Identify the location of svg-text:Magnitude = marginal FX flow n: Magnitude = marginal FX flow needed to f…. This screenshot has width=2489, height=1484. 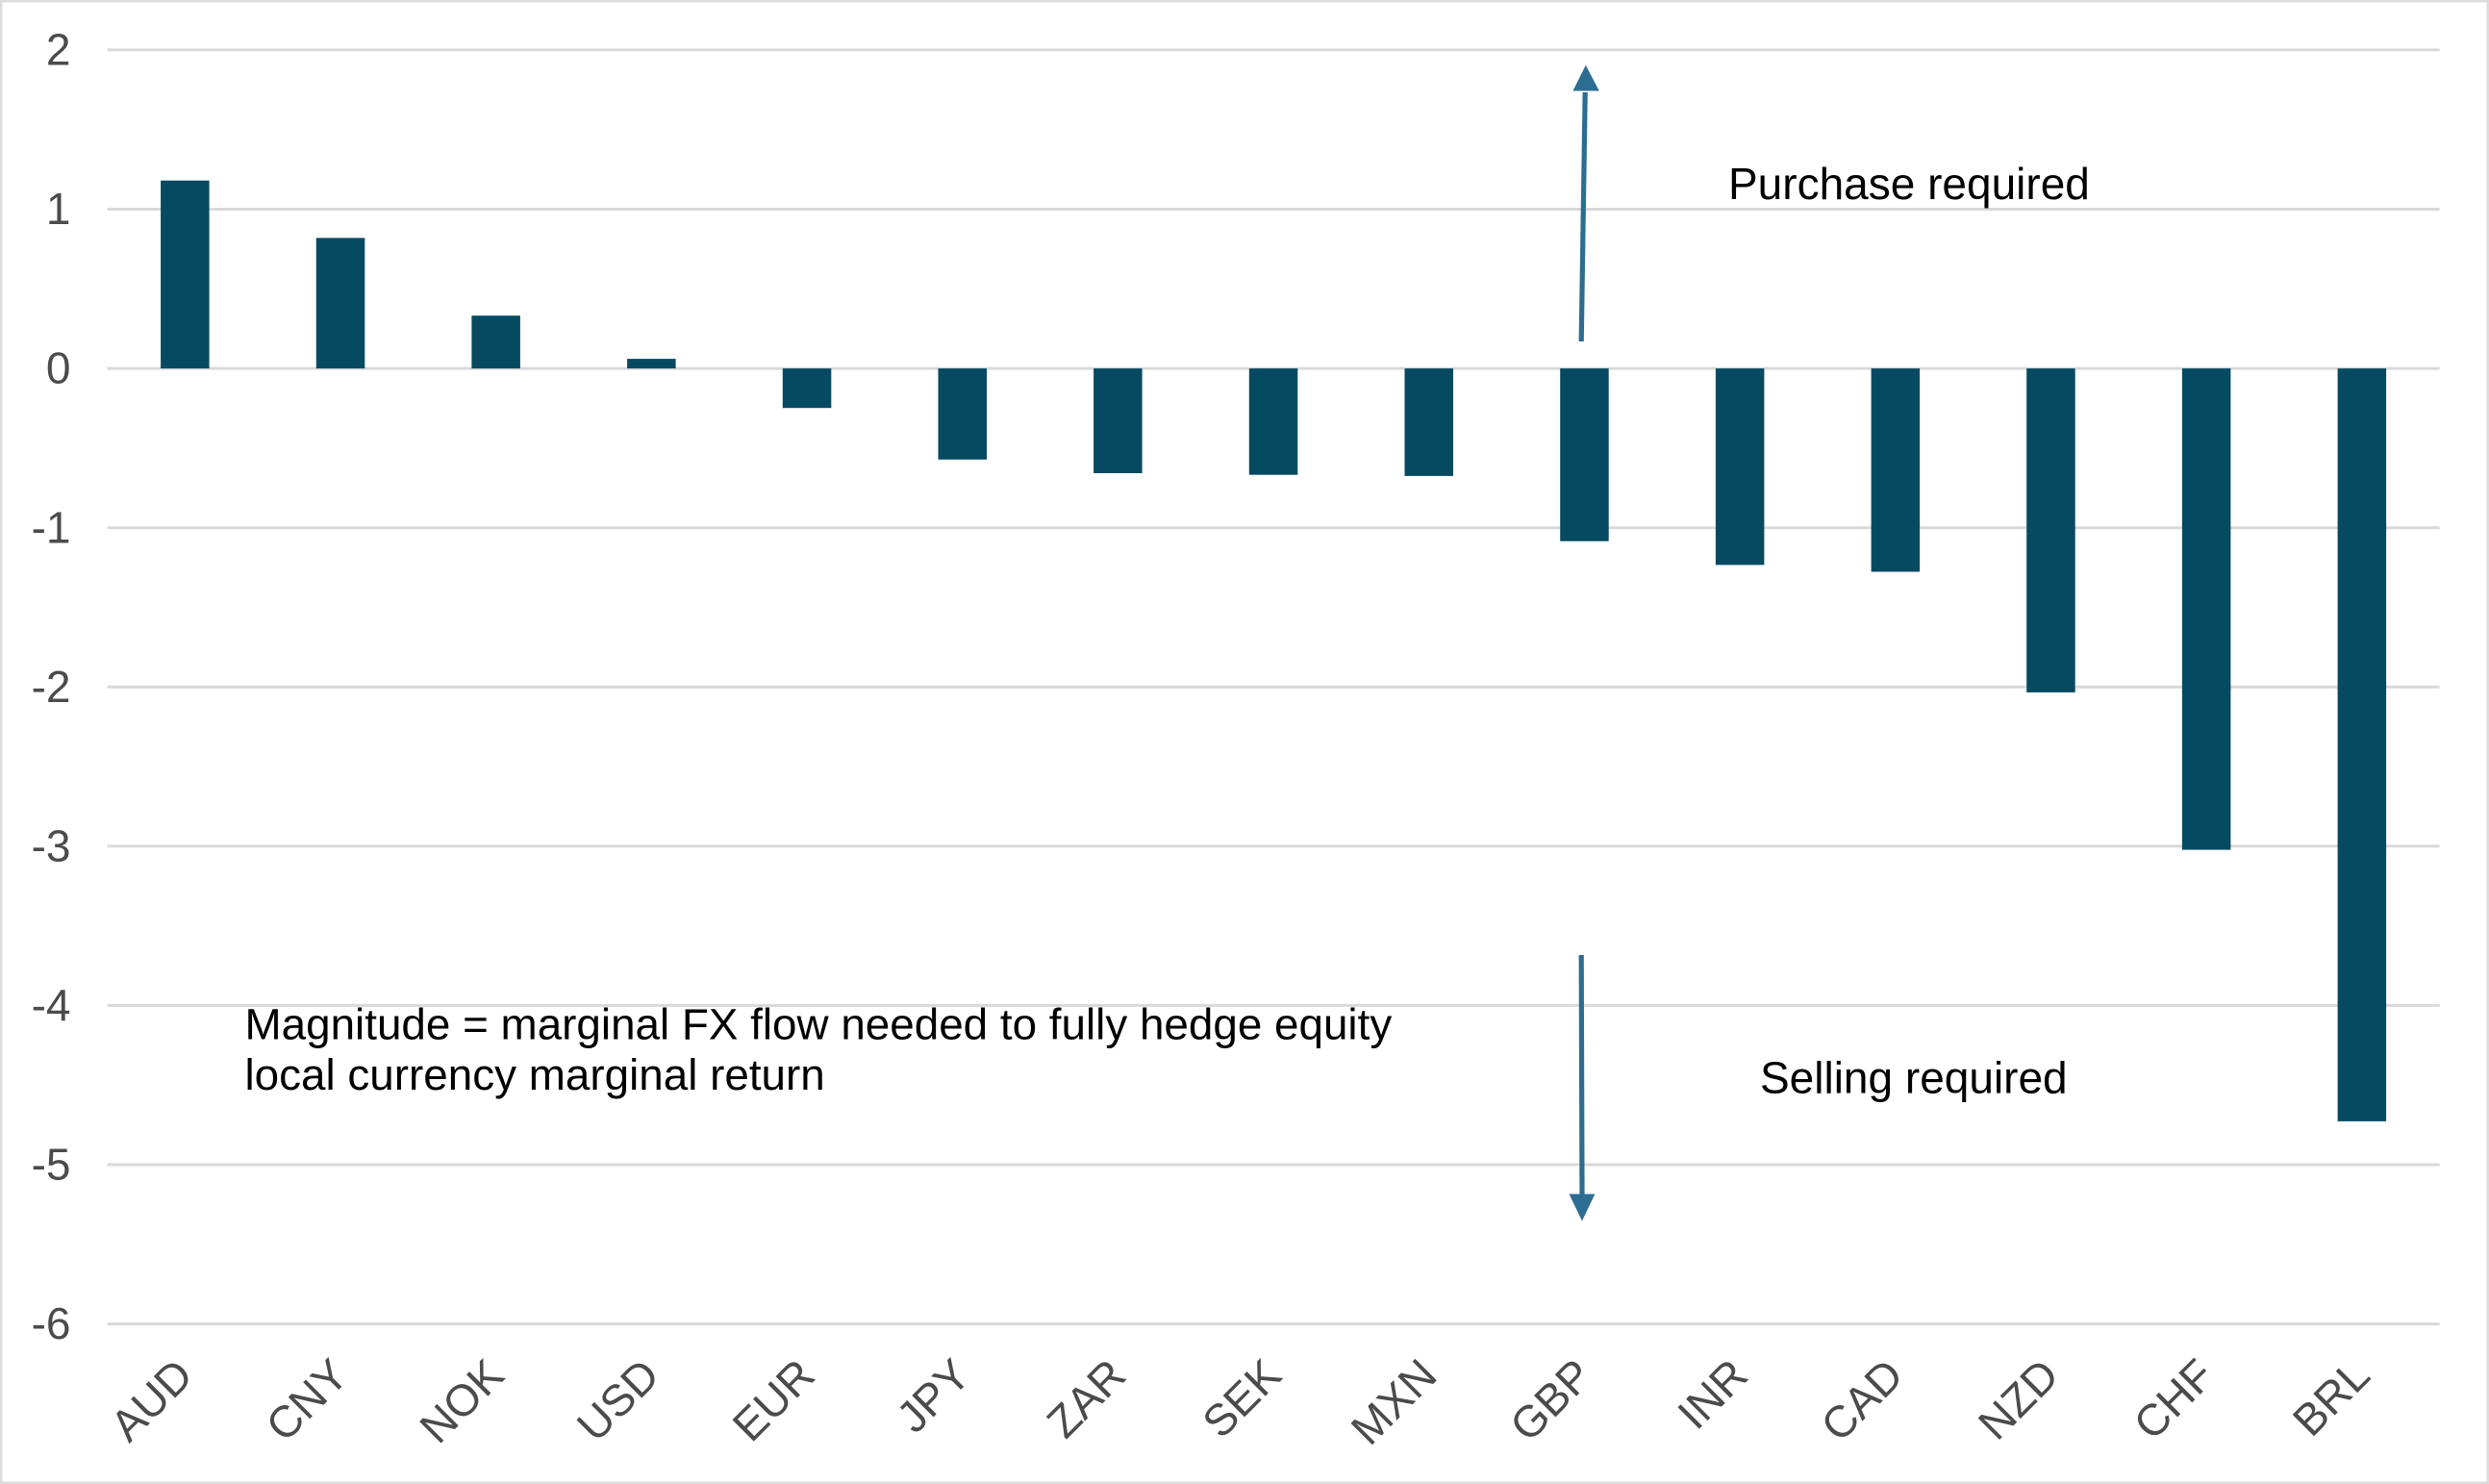
(819, 1023).